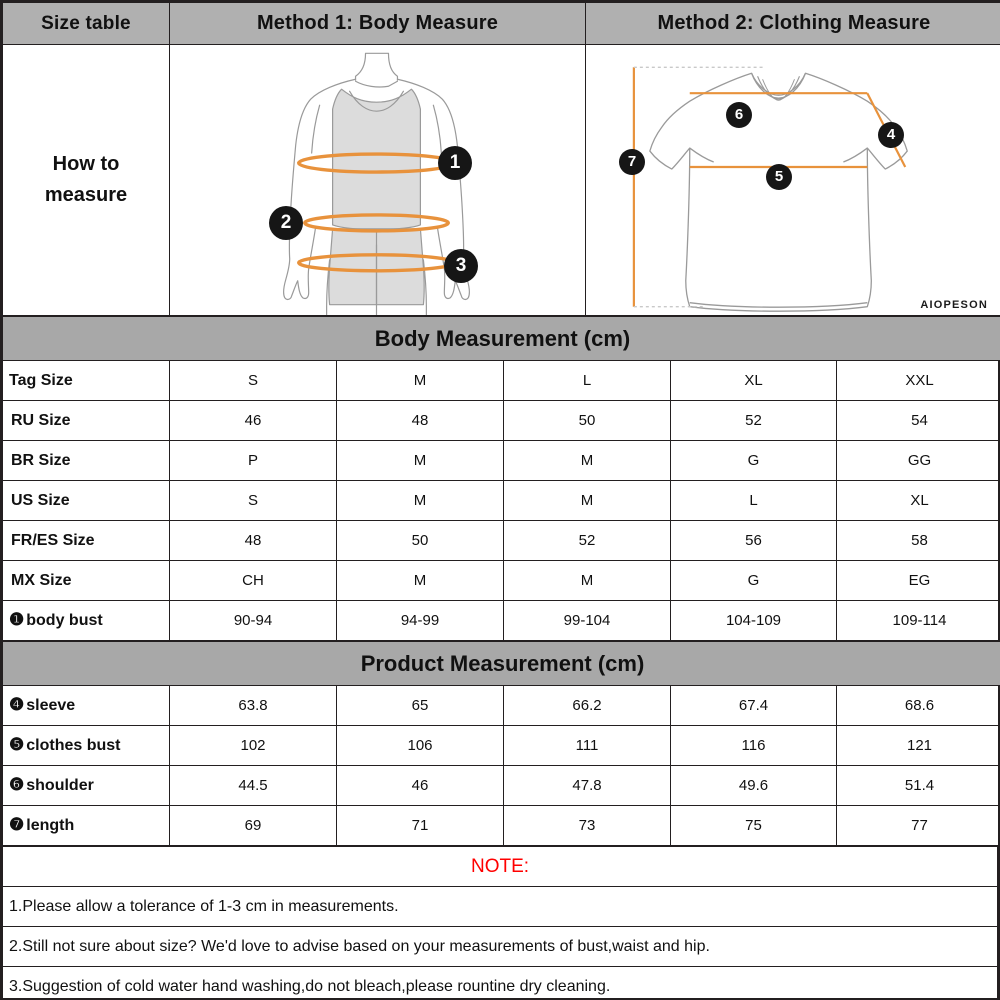 The height and width of the screenshot is (1000, 1000). I want to click on cell-value: 116, so click(753, 745).